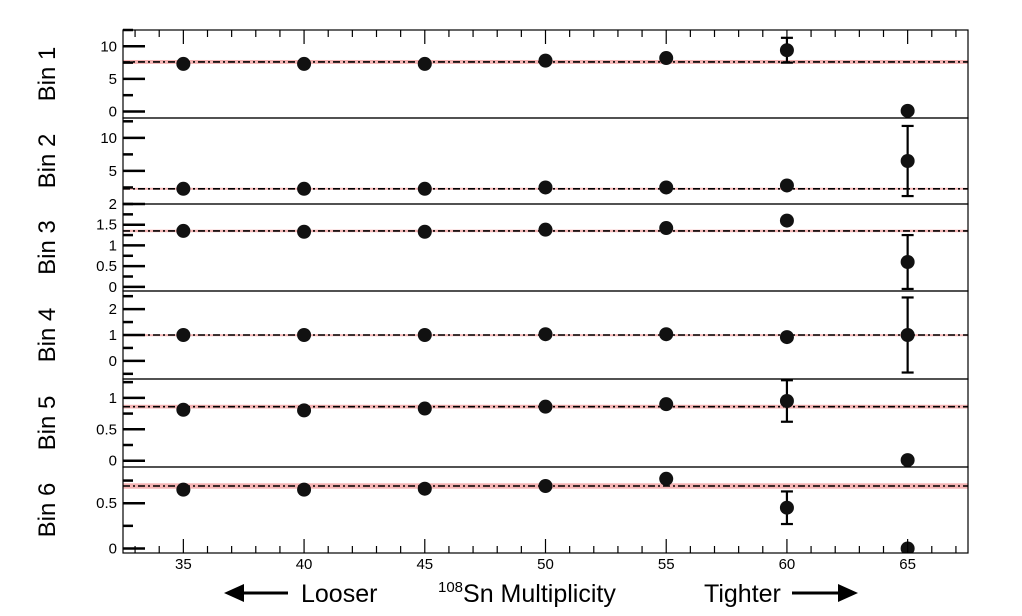 The width and height of the screenshot is (1022, 616). I want to click on x-tick-label: 55, so click(666, 564).